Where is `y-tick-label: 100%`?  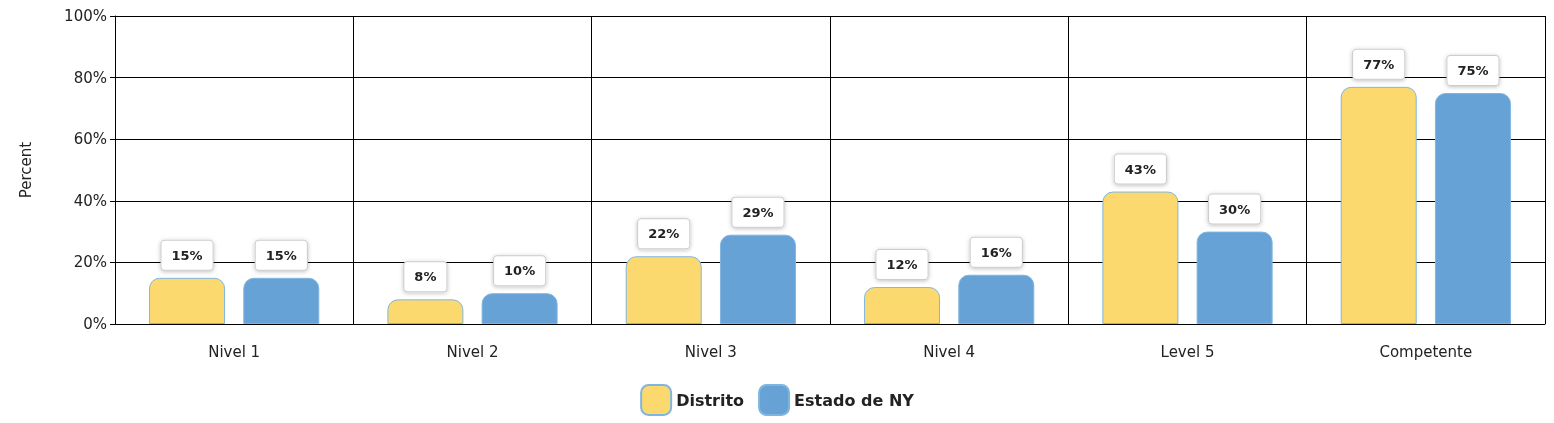
y-tick-label: 100% is located at coordinates (85, 16).